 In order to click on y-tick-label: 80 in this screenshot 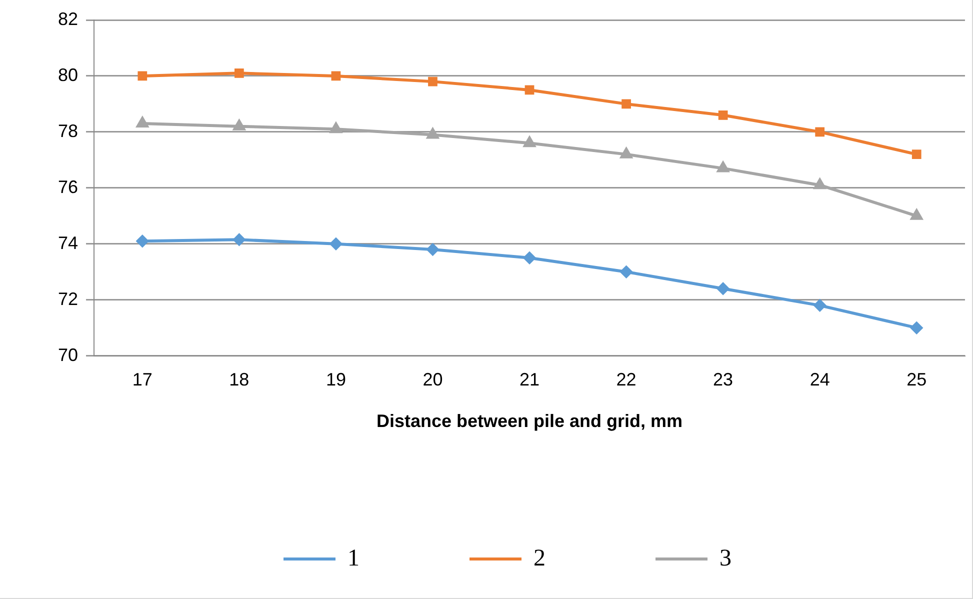, I will do `click(68, 74)`.